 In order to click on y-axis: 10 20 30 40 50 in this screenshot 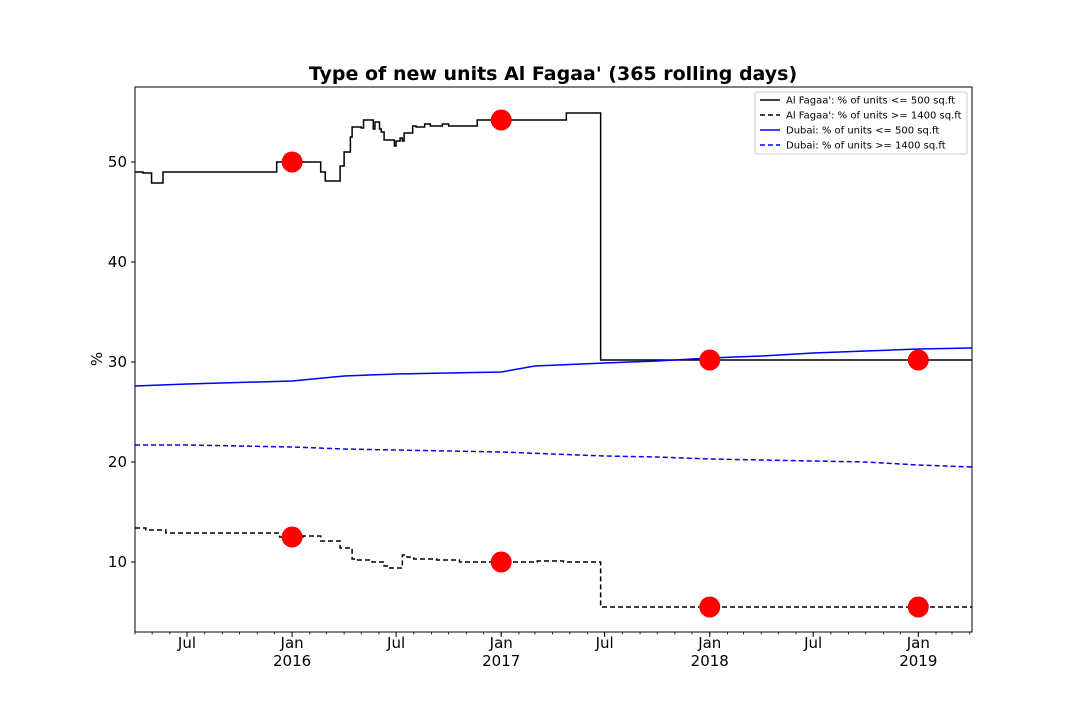, I will do `click(121, 362)`.